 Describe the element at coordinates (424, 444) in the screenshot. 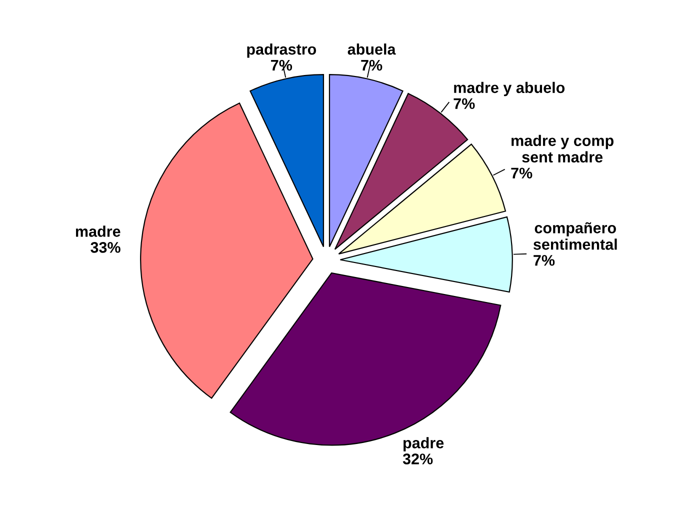

I see `slice-label: padre` at that location.